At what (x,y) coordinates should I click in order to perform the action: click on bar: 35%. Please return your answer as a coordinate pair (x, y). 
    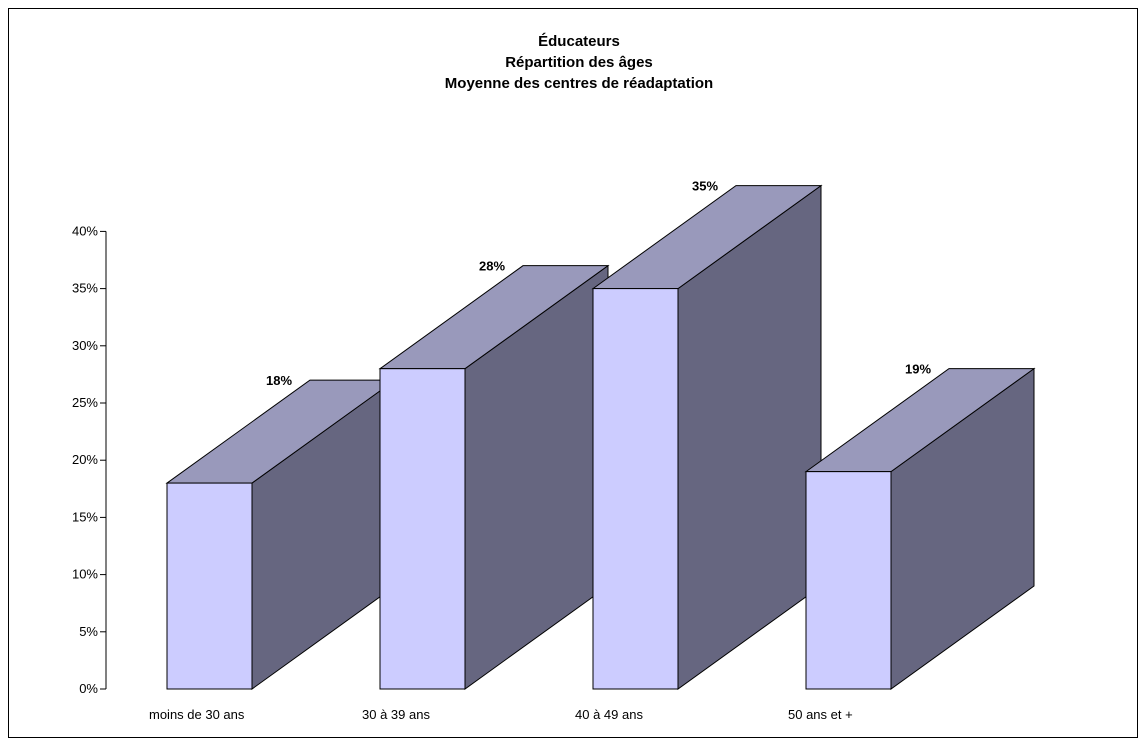
    Looking at the image, I should click on (707, 434).